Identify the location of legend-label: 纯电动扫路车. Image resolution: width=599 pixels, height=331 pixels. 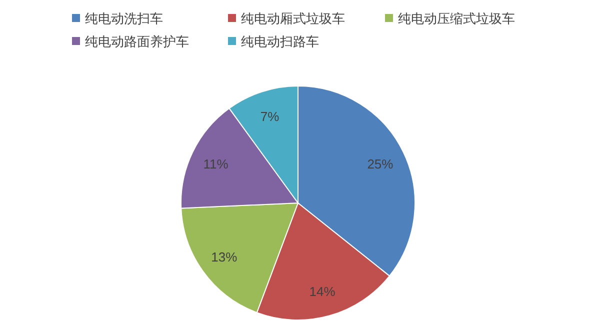
(280, 41).